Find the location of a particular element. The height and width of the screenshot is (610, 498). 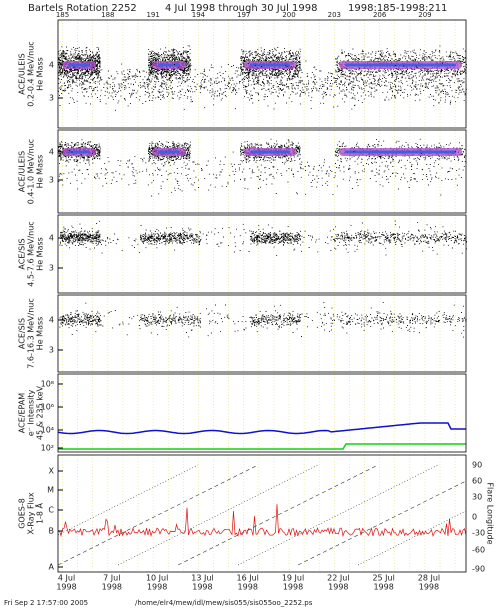

panel-label: 45 & 235 keV is located at coordinates (40, 412).